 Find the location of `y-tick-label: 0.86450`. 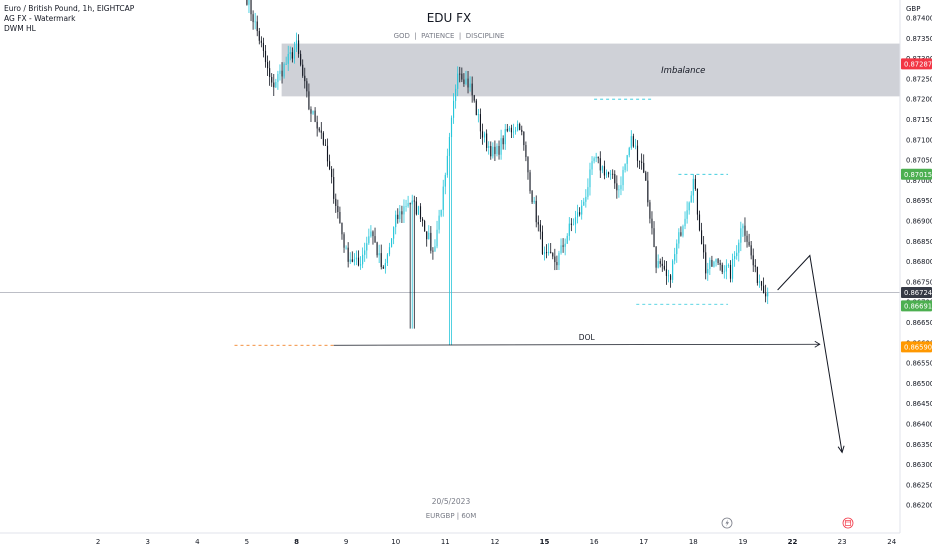

y-tick-label: 0.86450 is located at coordinates (919, 404).